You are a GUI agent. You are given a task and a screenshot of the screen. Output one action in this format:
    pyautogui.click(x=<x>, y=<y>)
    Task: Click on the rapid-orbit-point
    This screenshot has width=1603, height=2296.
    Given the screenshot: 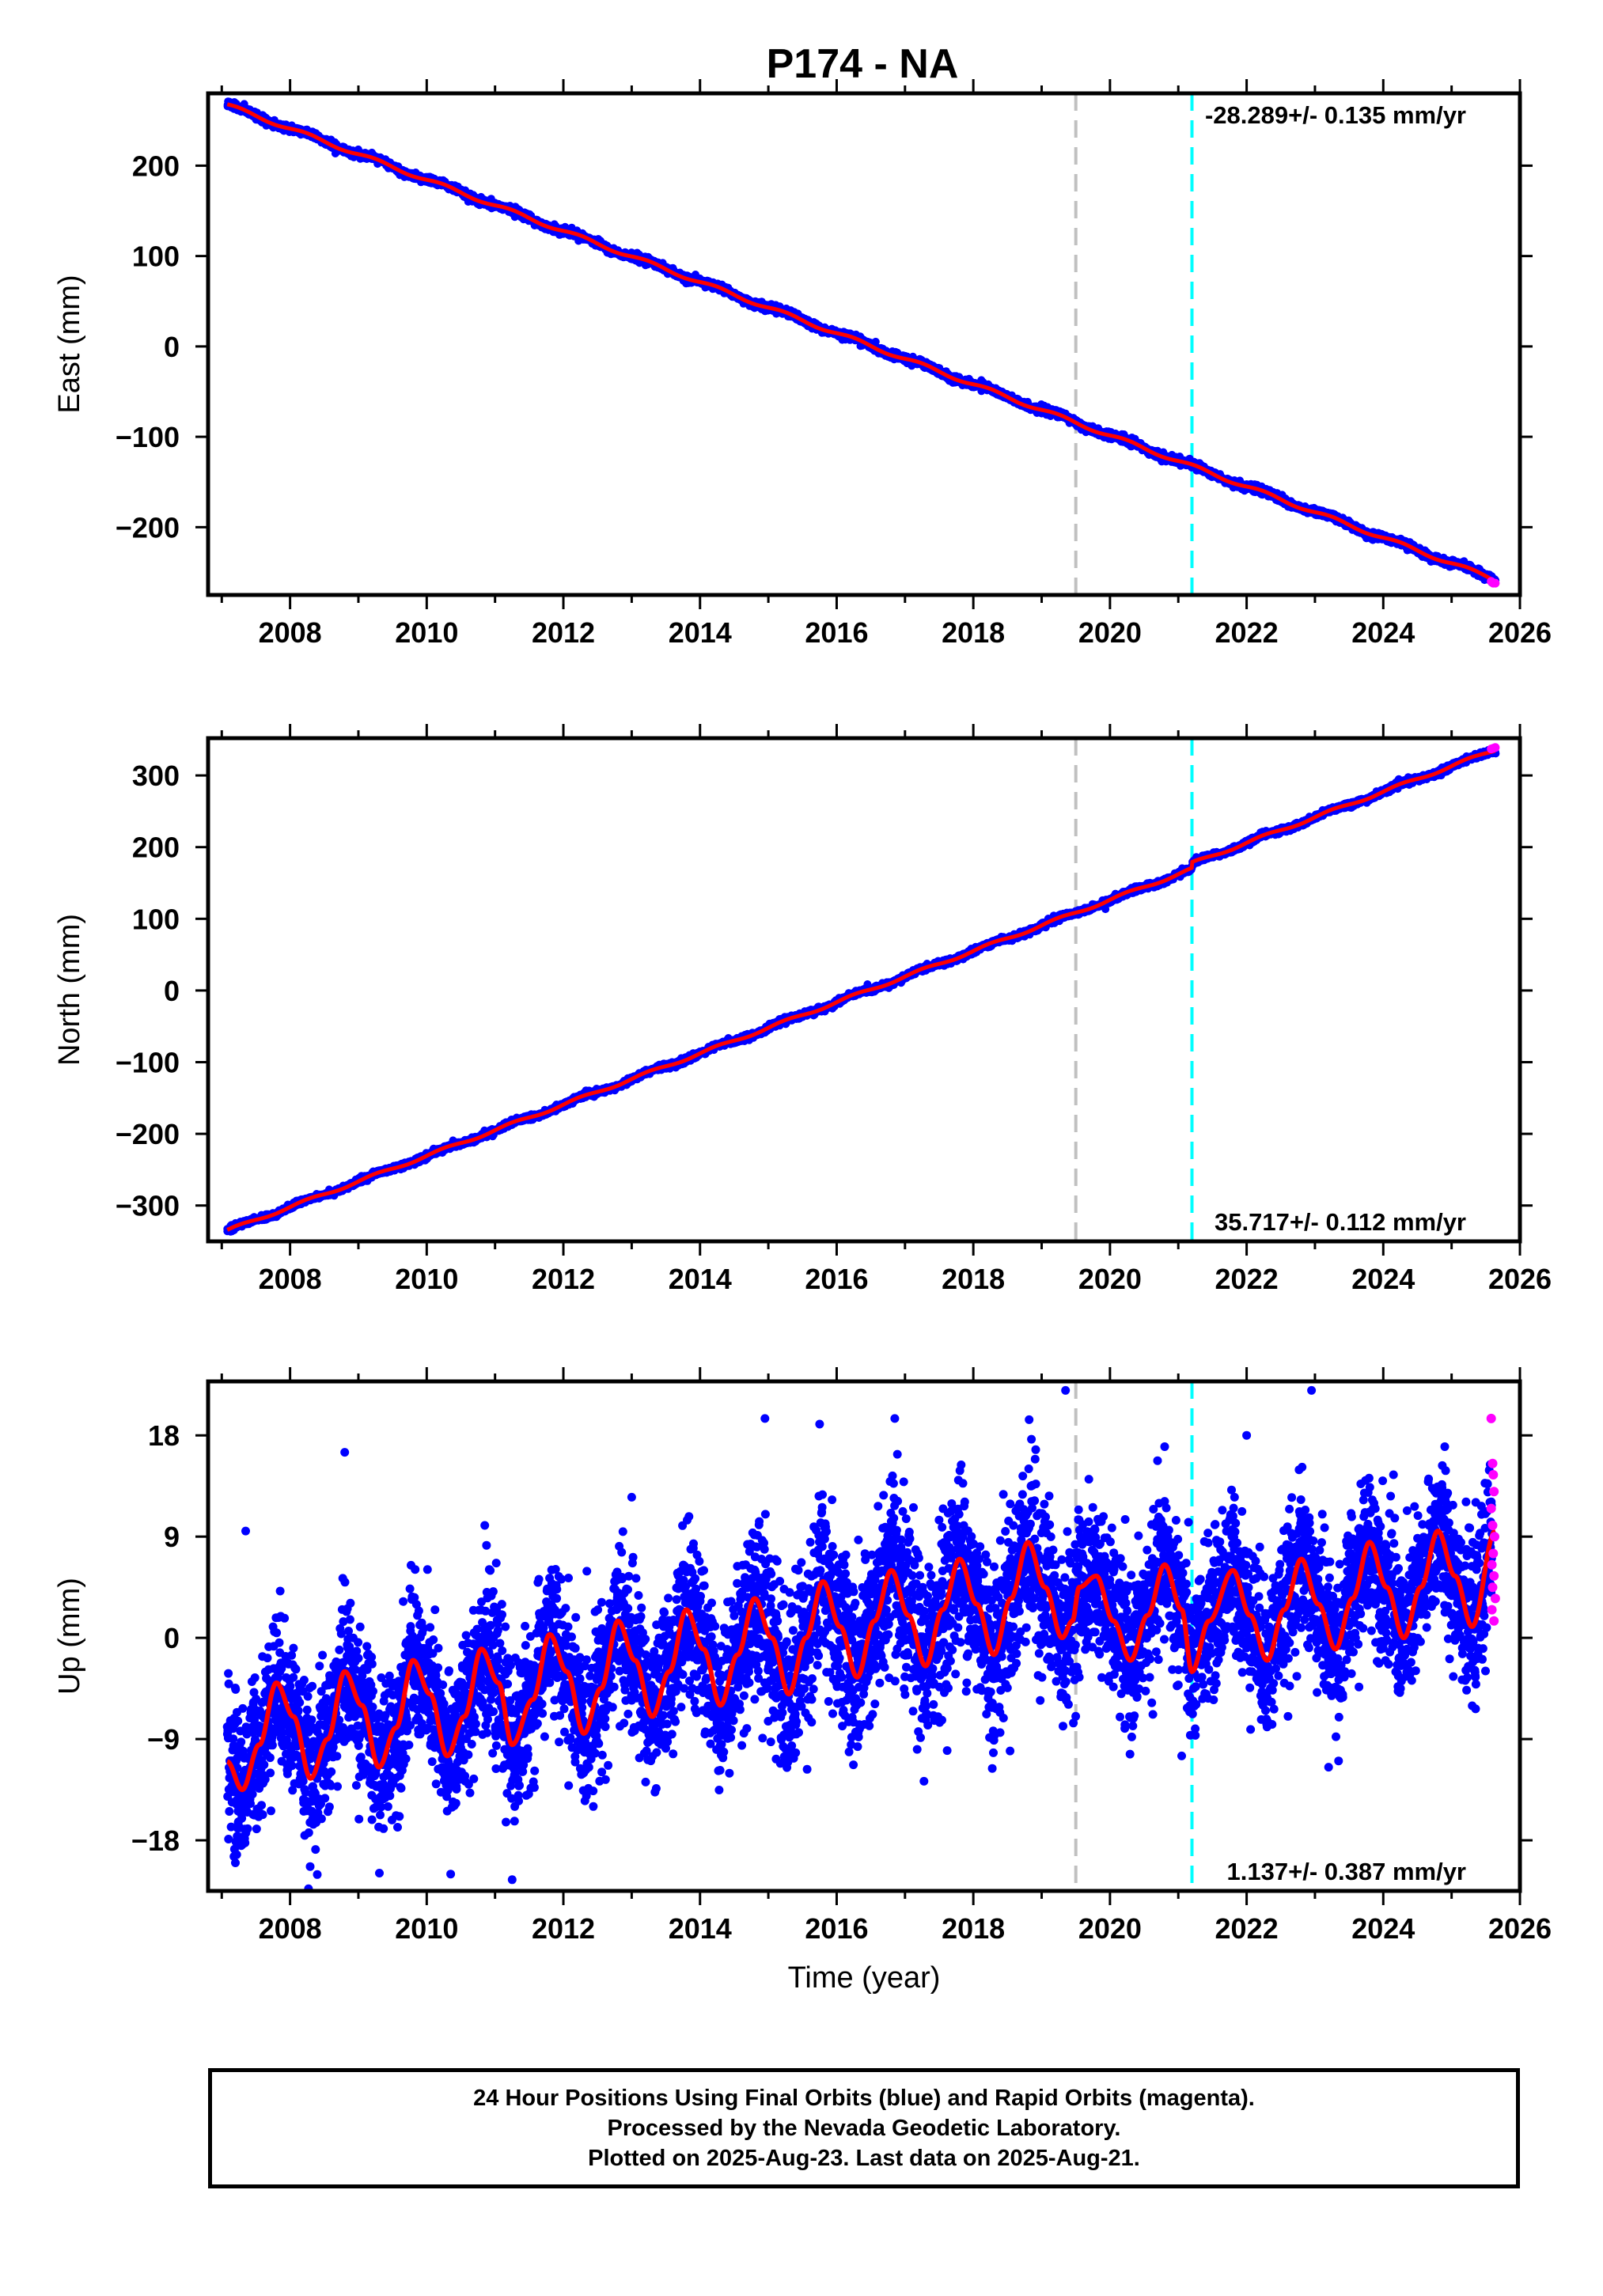 What is the action you would take?
    pyautogui.click(x=1495, y=583)
    